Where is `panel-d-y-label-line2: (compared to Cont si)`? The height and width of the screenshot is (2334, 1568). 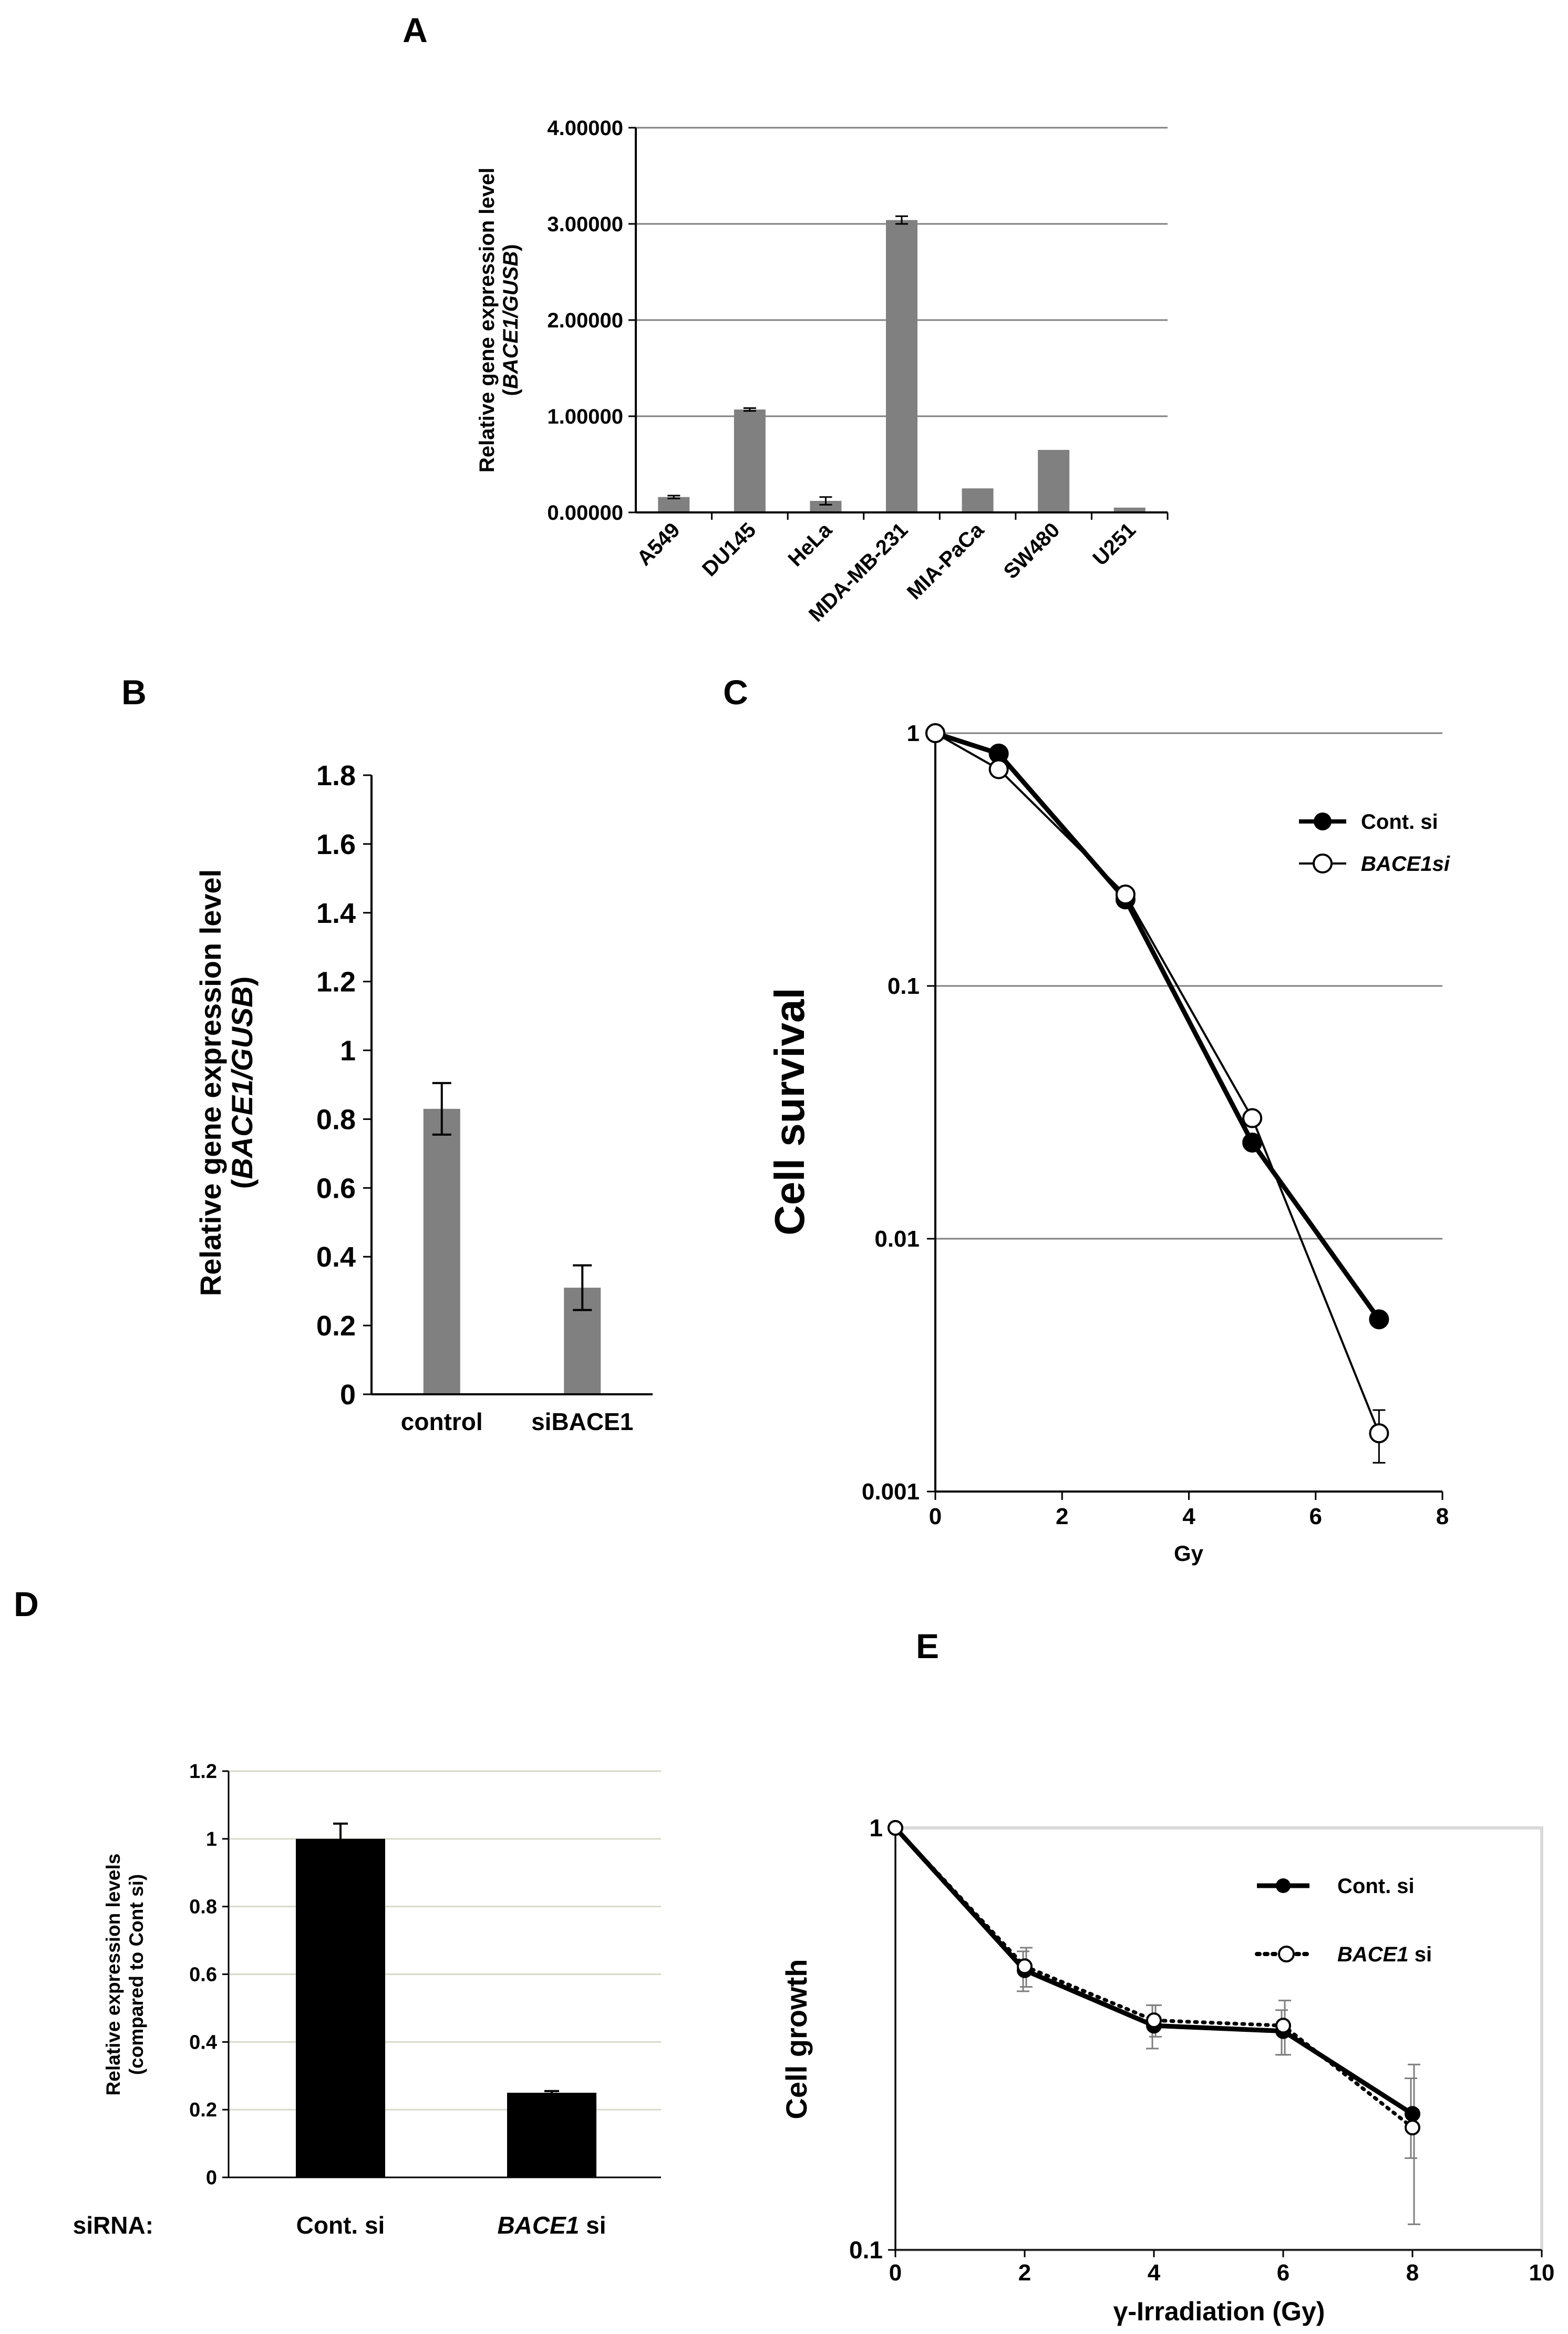 panel-d-y-label-line2: (compared to Cont si) is located at coordinates (137, 1975).